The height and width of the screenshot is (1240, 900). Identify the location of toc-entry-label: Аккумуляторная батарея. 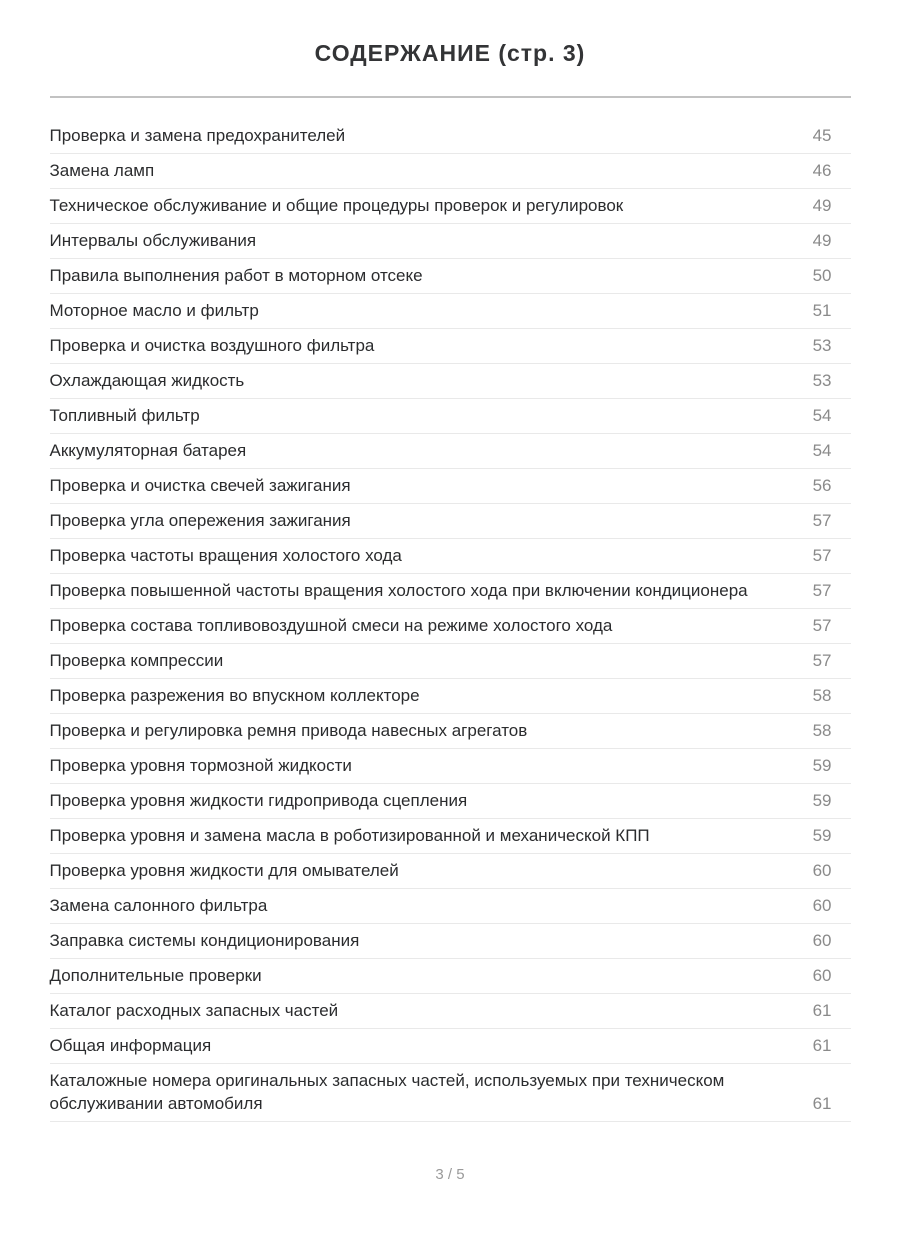
(148, 450).